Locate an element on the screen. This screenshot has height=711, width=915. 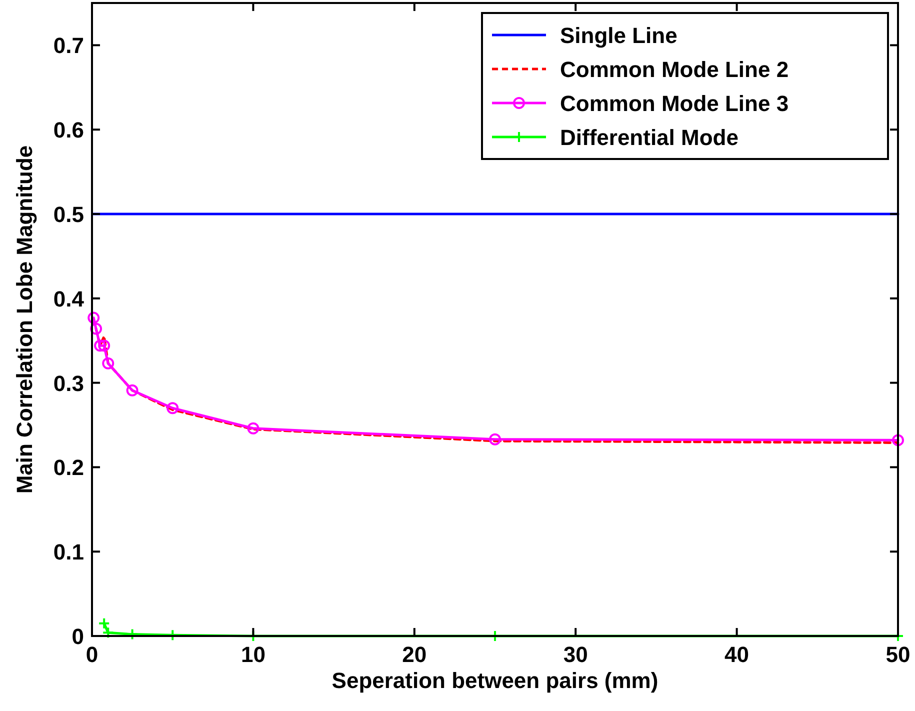
y-tick-label: 0.2 is located at coordinates (68, 467).